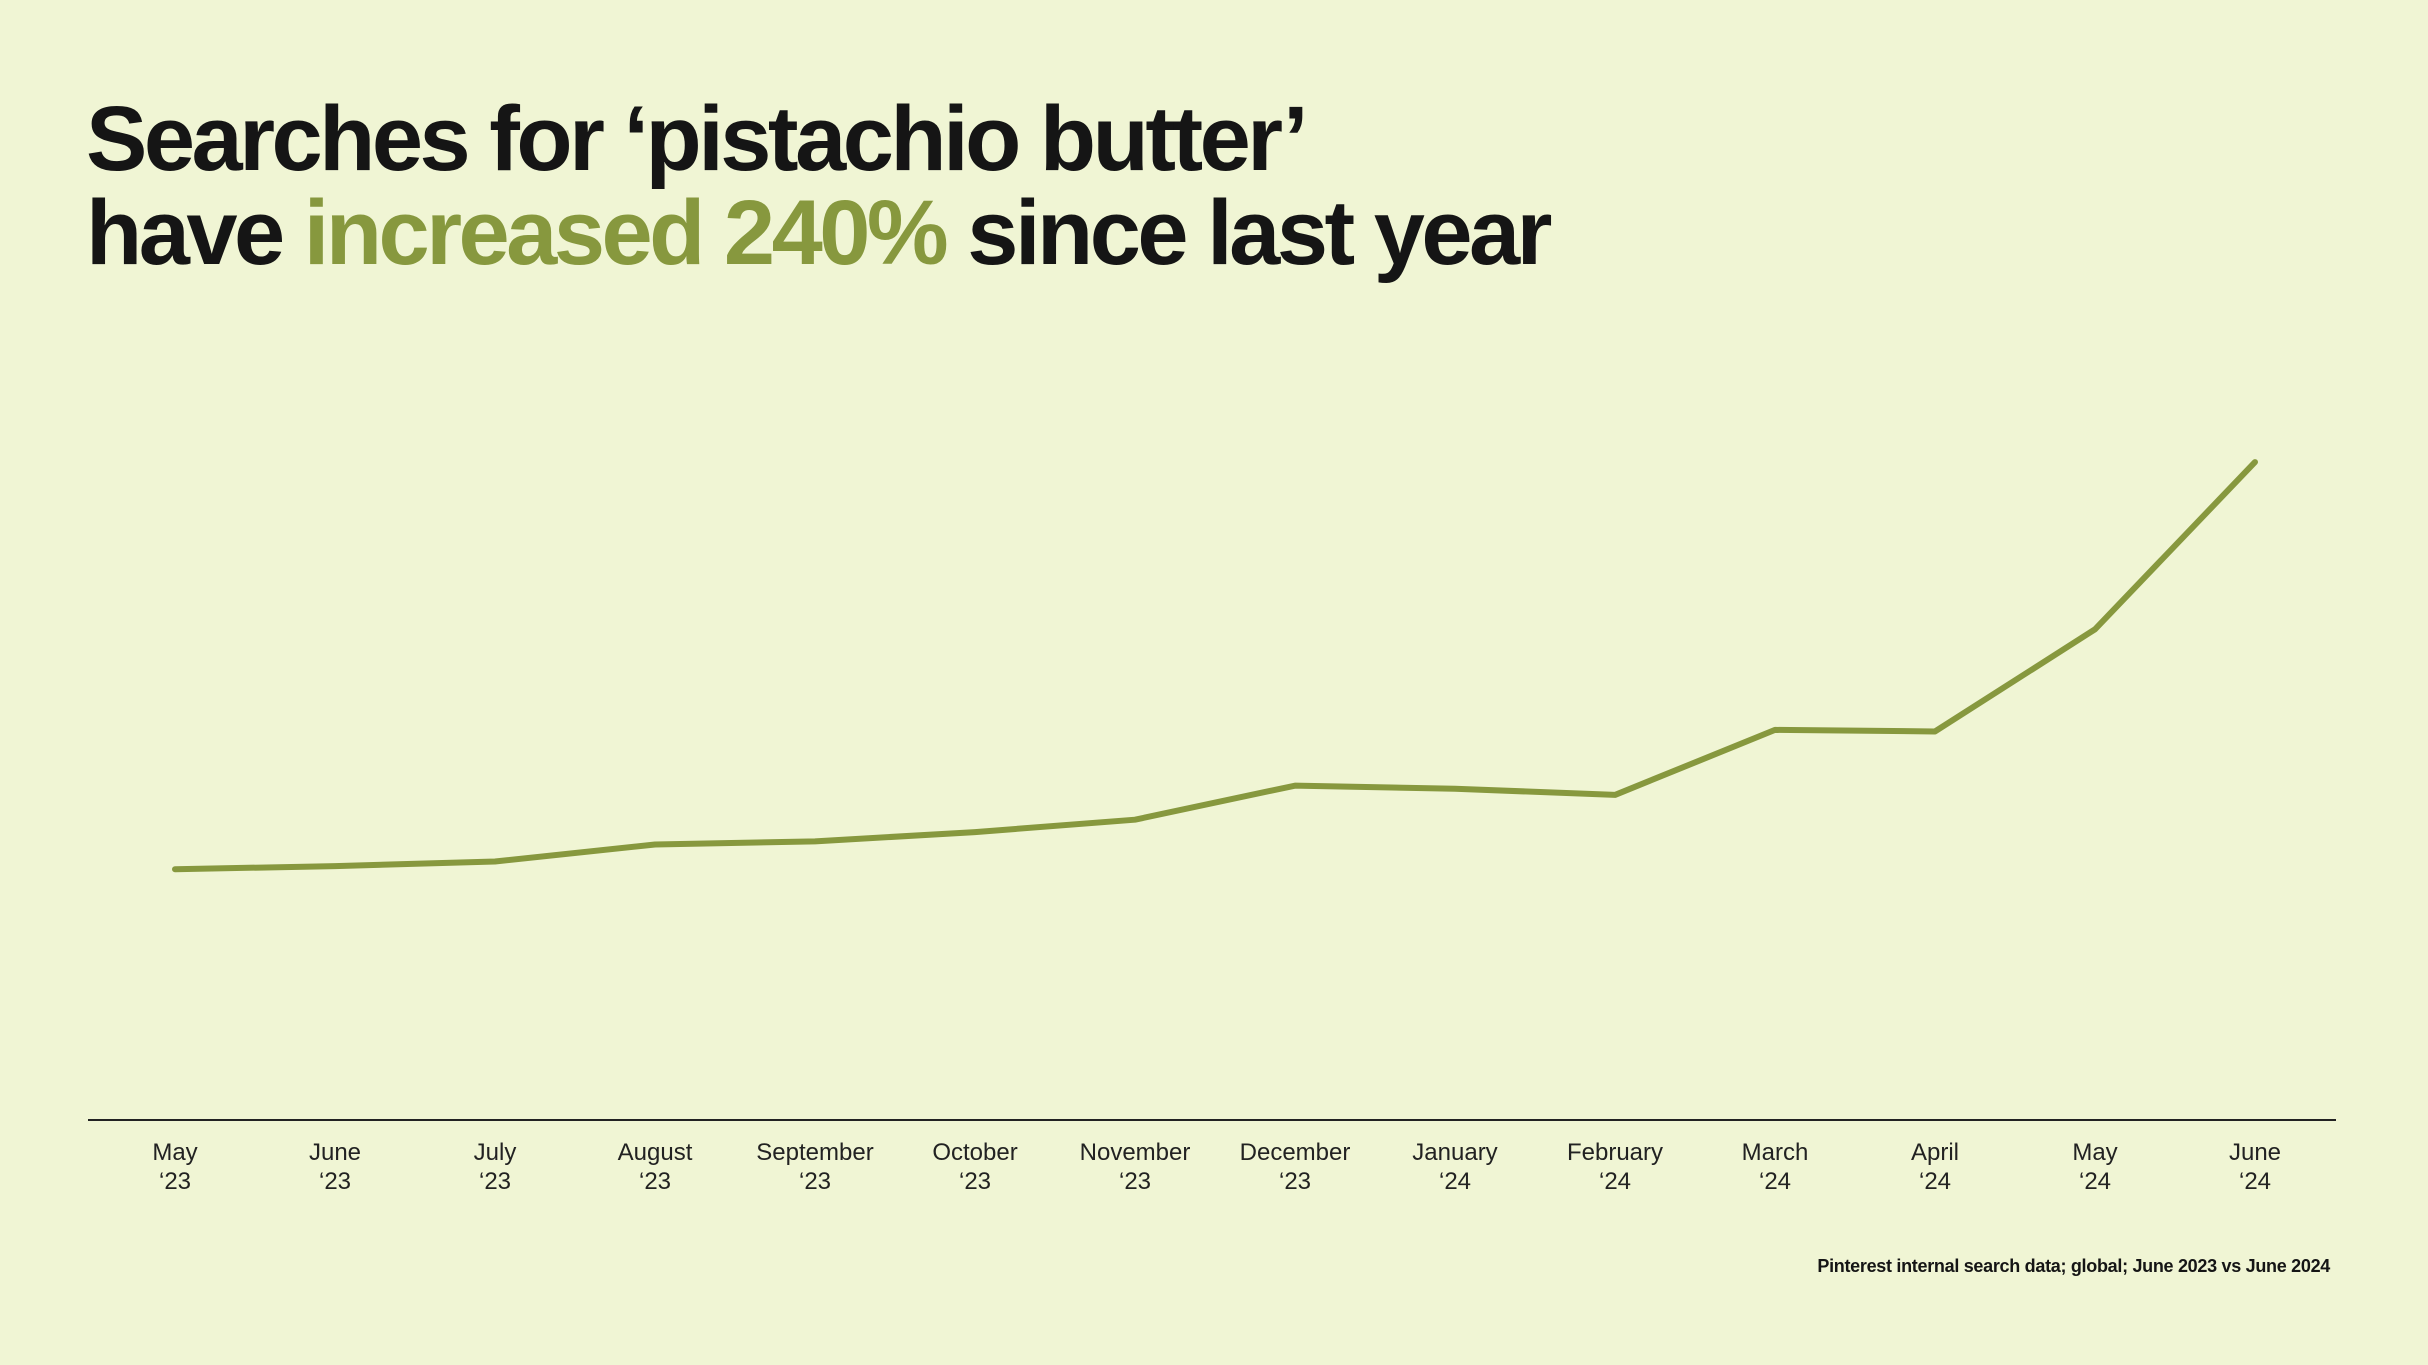  I want to click on x-tick-label: August ‘23, so click(655, 1167).